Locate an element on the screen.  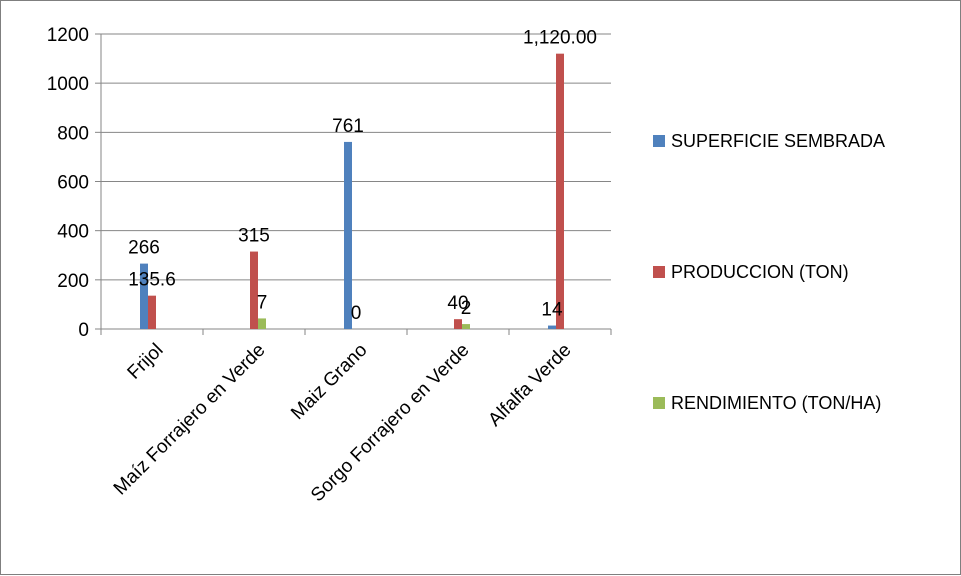
y-tick-label: 1000 is located at coordinates (68, 84).